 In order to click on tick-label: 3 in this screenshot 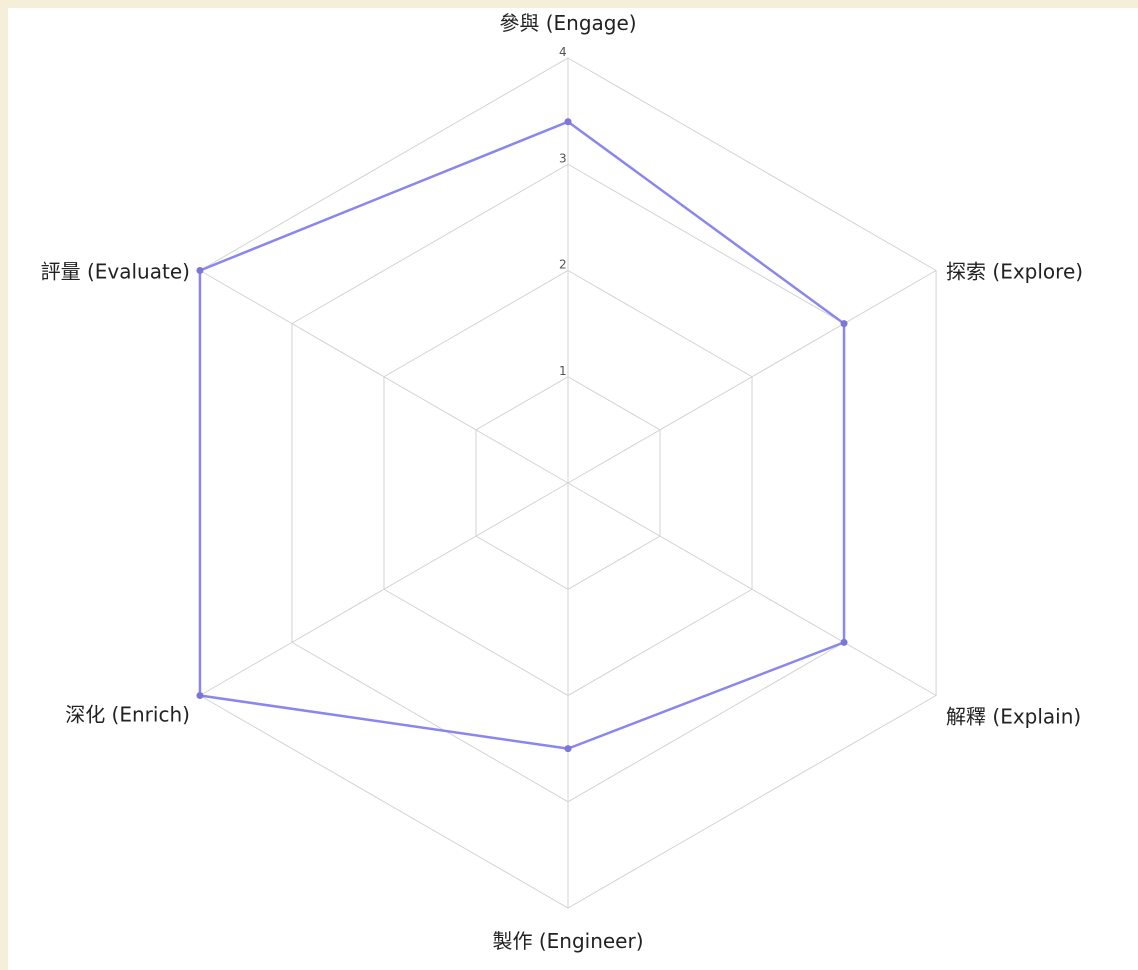, I will do `click(563, 158)`.